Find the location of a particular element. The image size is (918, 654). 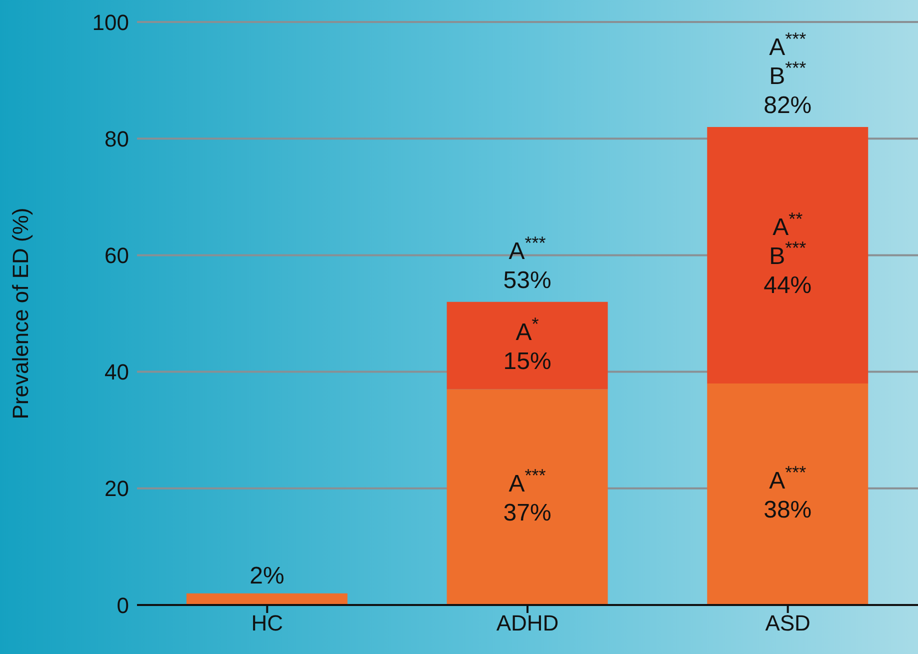

y-tick-label: 100 is located at coordinates (110, 22).